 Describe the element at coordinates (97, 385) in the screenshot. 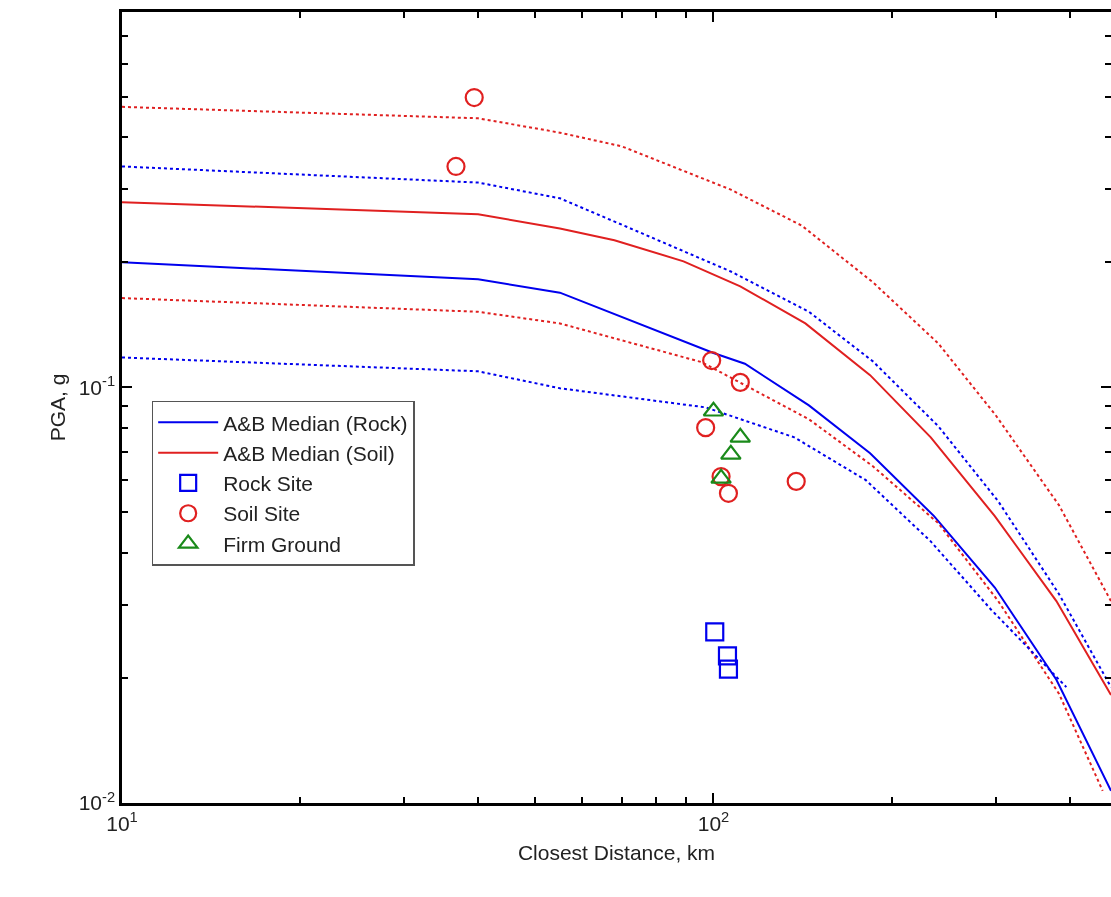

I see `y-tick-label: 10$^{-1}$` at that location.